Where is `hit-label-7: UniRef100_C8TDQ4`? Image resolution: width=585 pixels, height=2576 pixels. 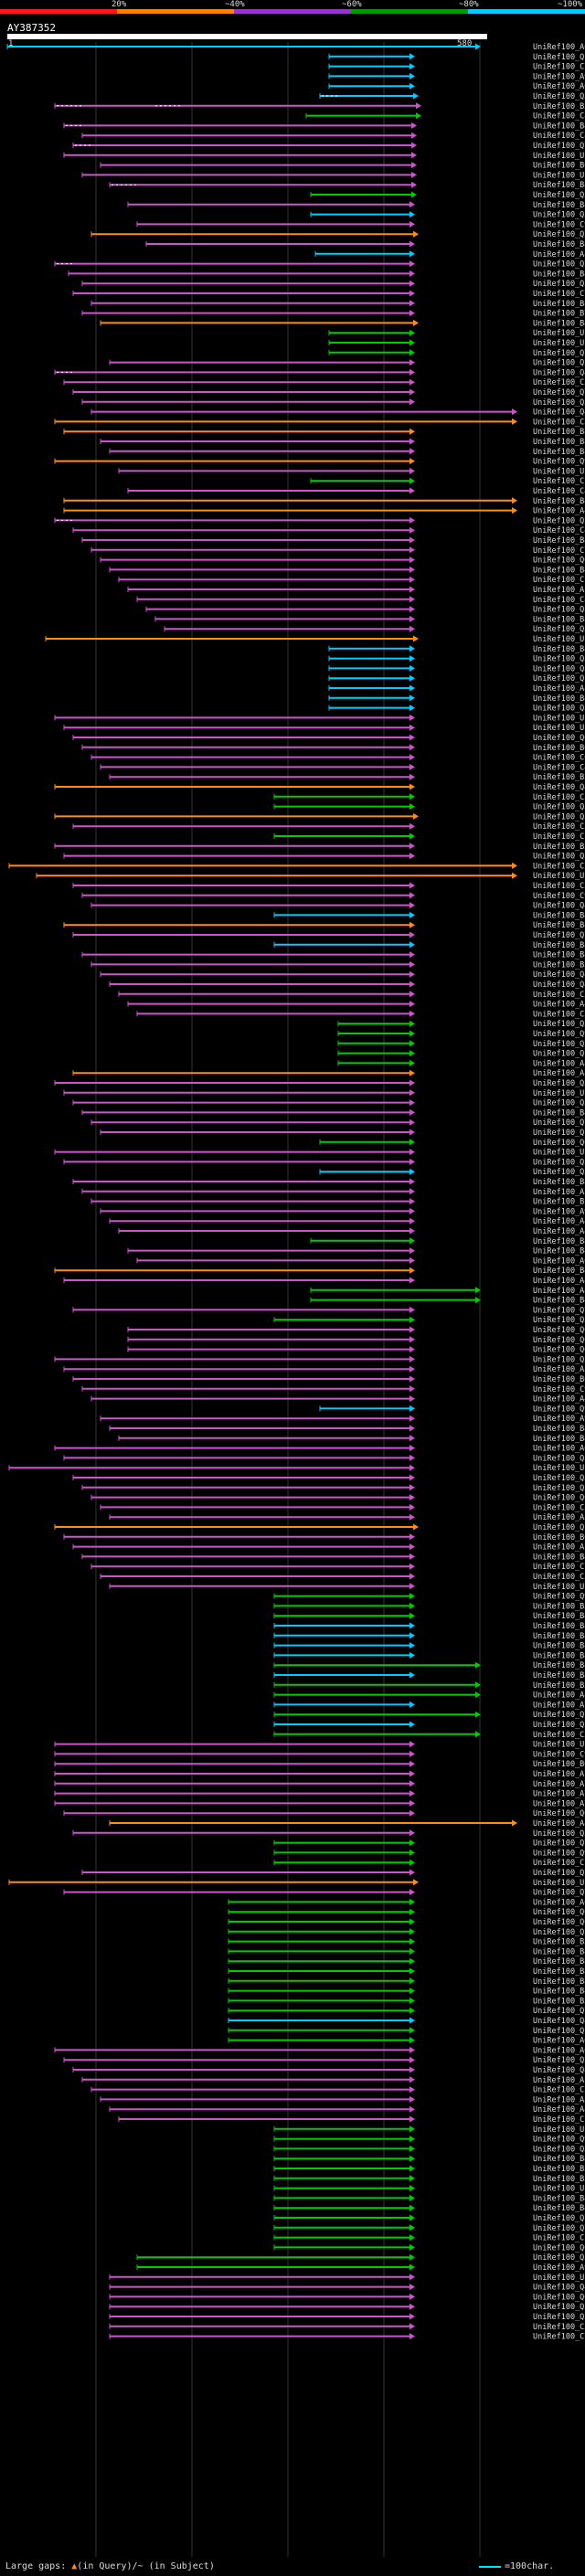
hit-label-7: UniRef100_C8TDQ4 is located at coordinates (559, 117).